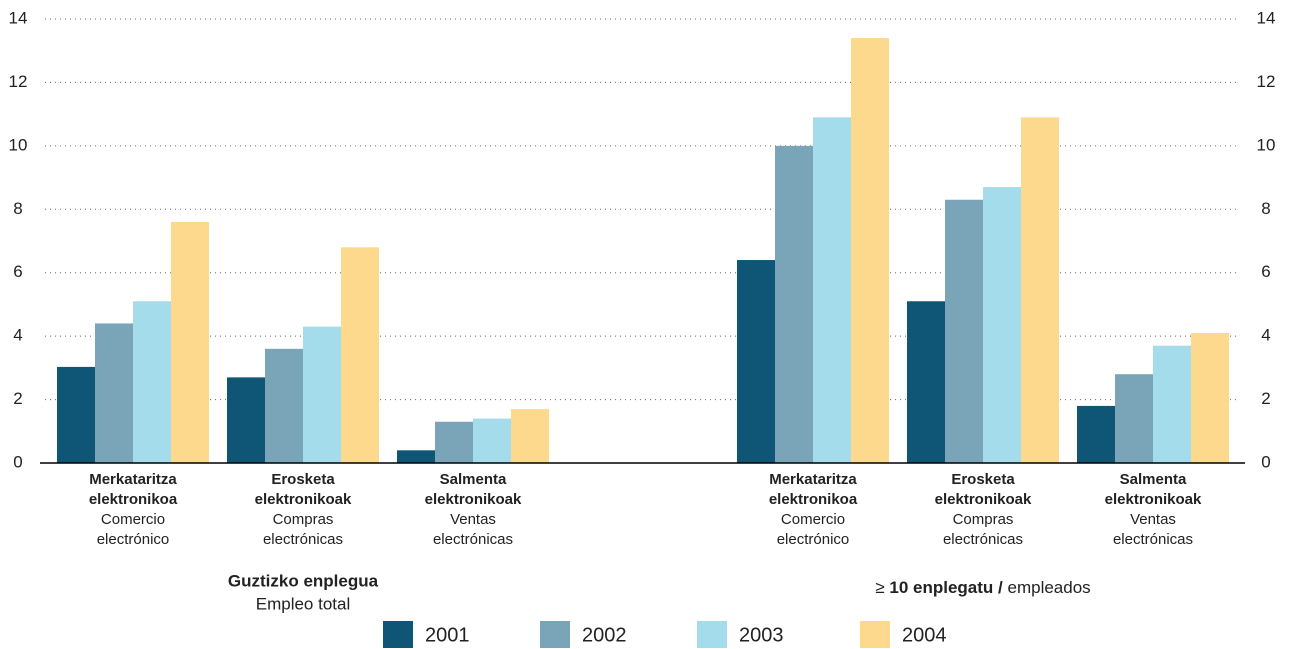  I want to click on y2-tick-label: 6, so click(1265, 271).